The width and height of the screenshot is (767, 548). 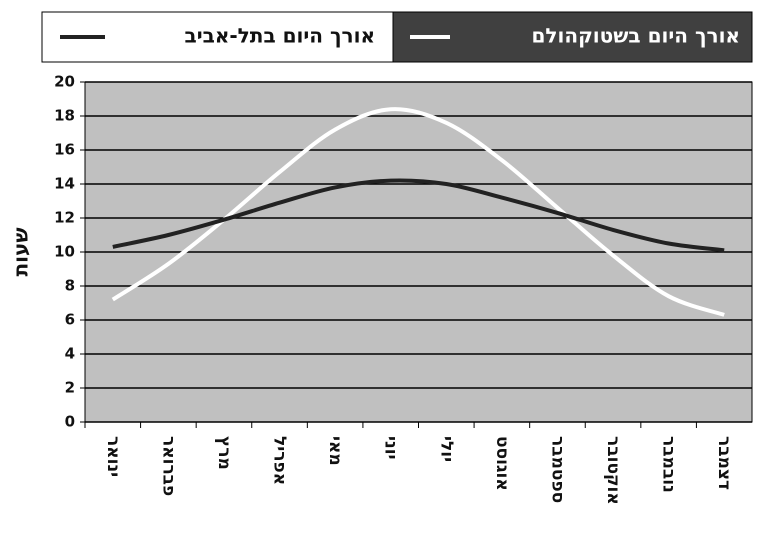 I want to click on legend-label: אורך היום בתל-אביב, so click(x=280, y=36).